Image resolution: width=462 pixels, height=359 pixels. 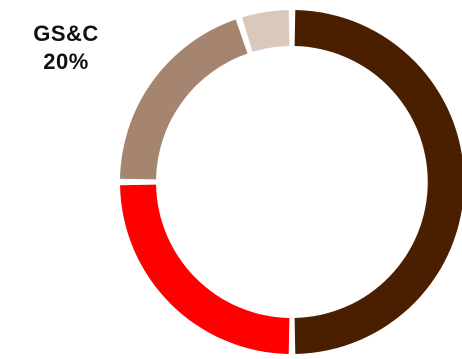 What do you see at coordinates (66, 61) in the screenshot?
I see `segment-value-label: 20%` at bounding box center [66, 61].